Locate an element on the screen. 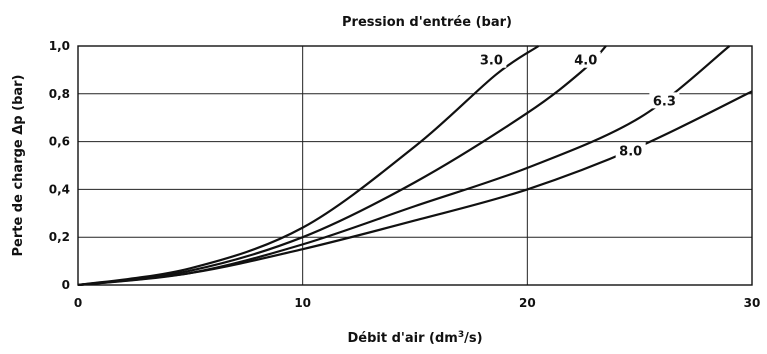  series-label-3.0: 3.0 is located at coordinates (491, 61).